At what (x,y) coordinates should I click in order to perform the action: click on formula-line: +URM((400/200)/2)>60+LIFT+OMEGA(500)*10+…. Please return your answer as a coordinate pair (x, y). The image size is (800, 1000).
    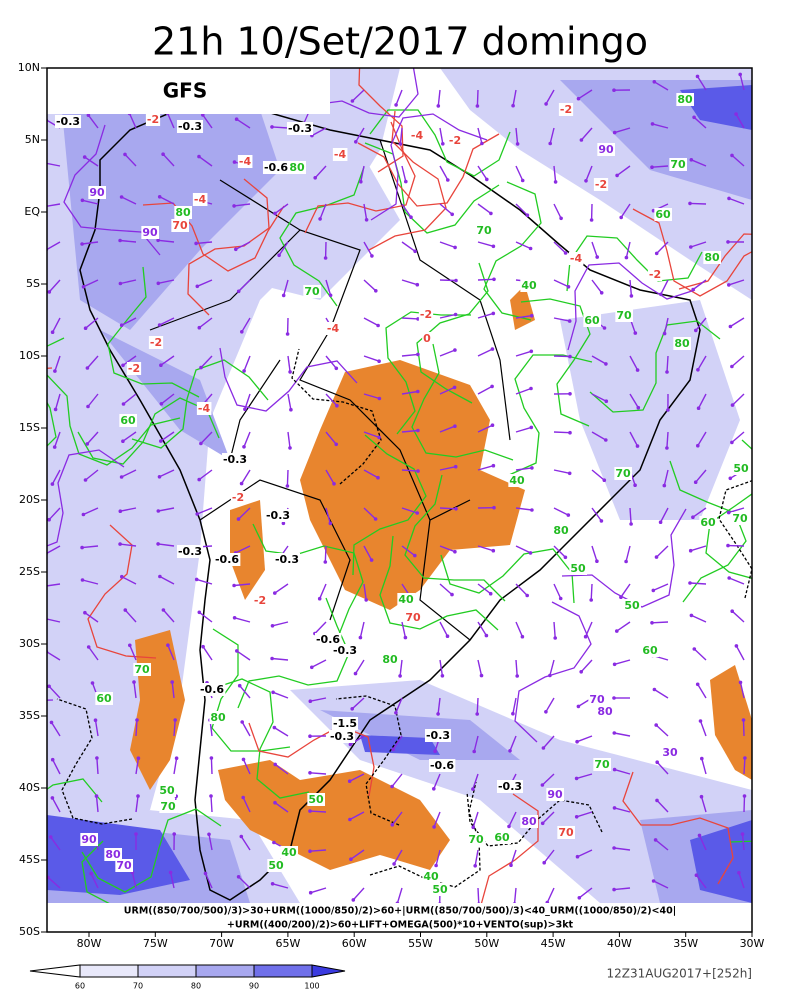
    Looking at the image, I should click on (400, 925).